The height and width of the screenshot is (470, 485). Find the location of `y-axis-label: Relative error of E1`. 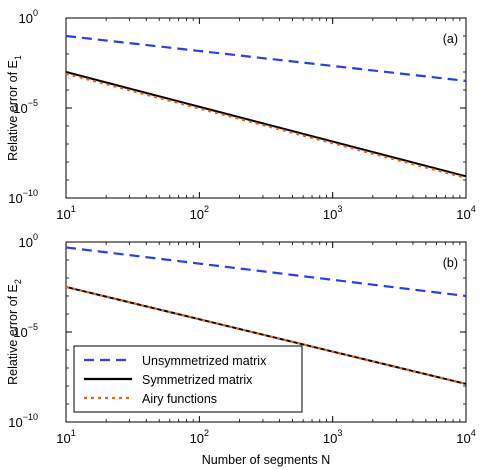

y-axis-label: Relative error of E1 is located at coordinates (14, 108).